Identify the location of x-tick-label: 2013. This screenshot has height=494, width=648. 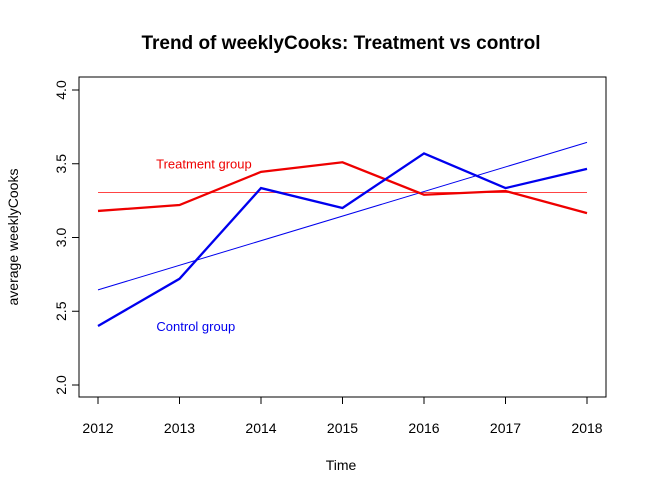
(179, 428).